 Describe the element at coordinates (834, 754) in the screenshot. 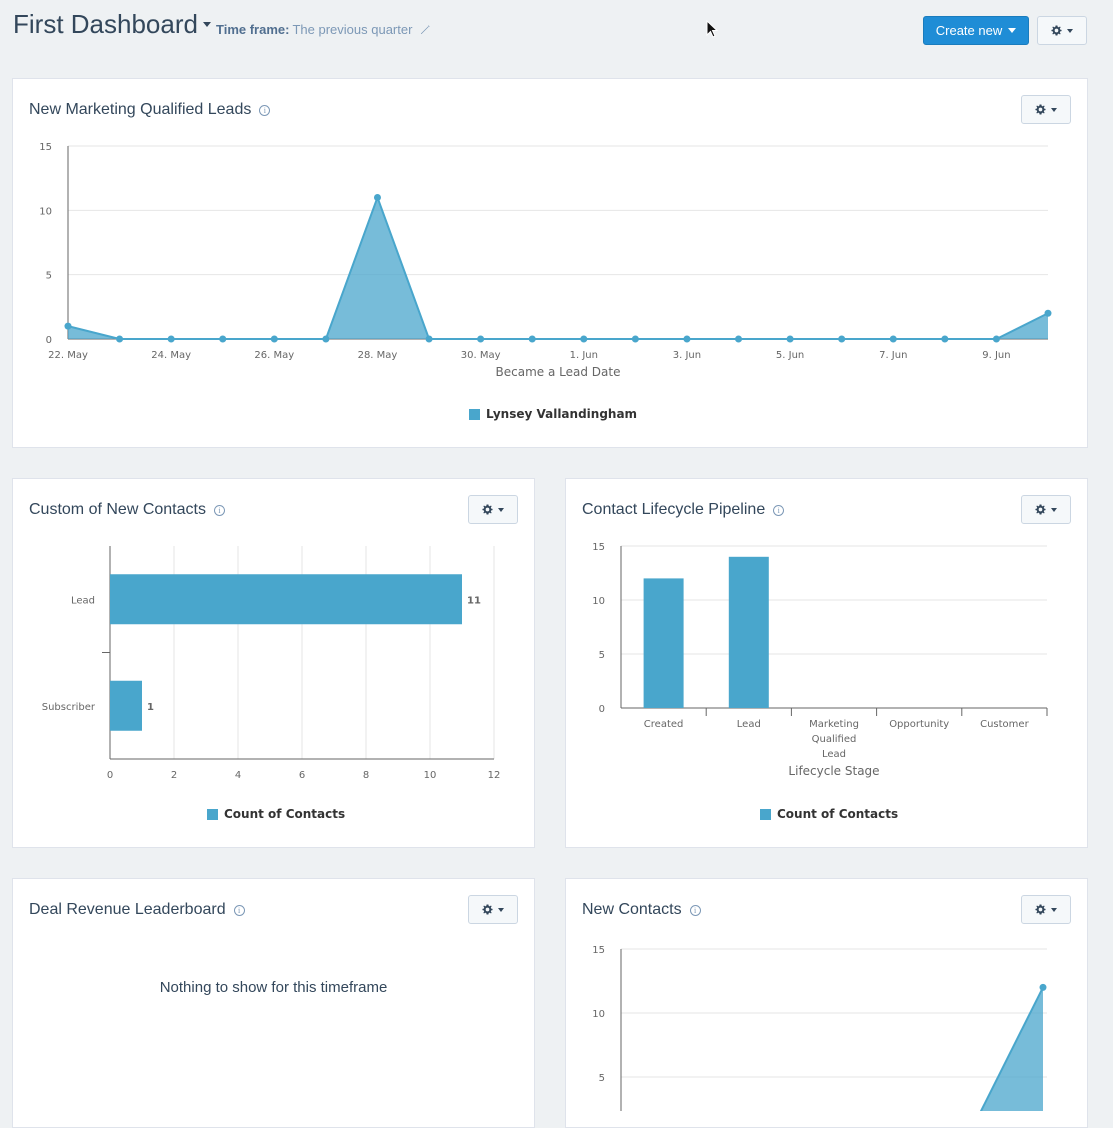

I see `x-tick-label-line: Lead` at that location.